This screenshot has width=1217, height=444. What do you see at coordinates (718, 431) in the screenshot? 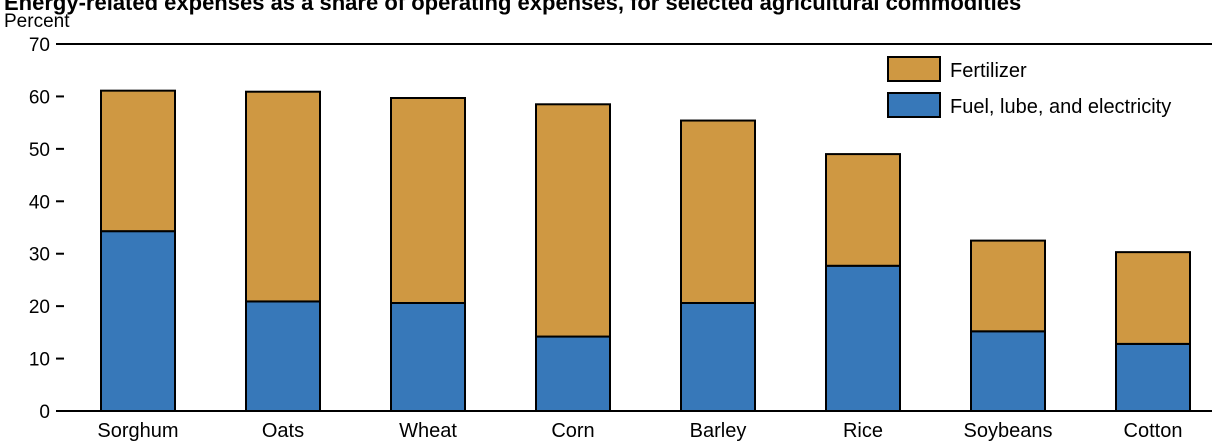
I see `x-category-label: Barley` at bounding box center [718, 431].